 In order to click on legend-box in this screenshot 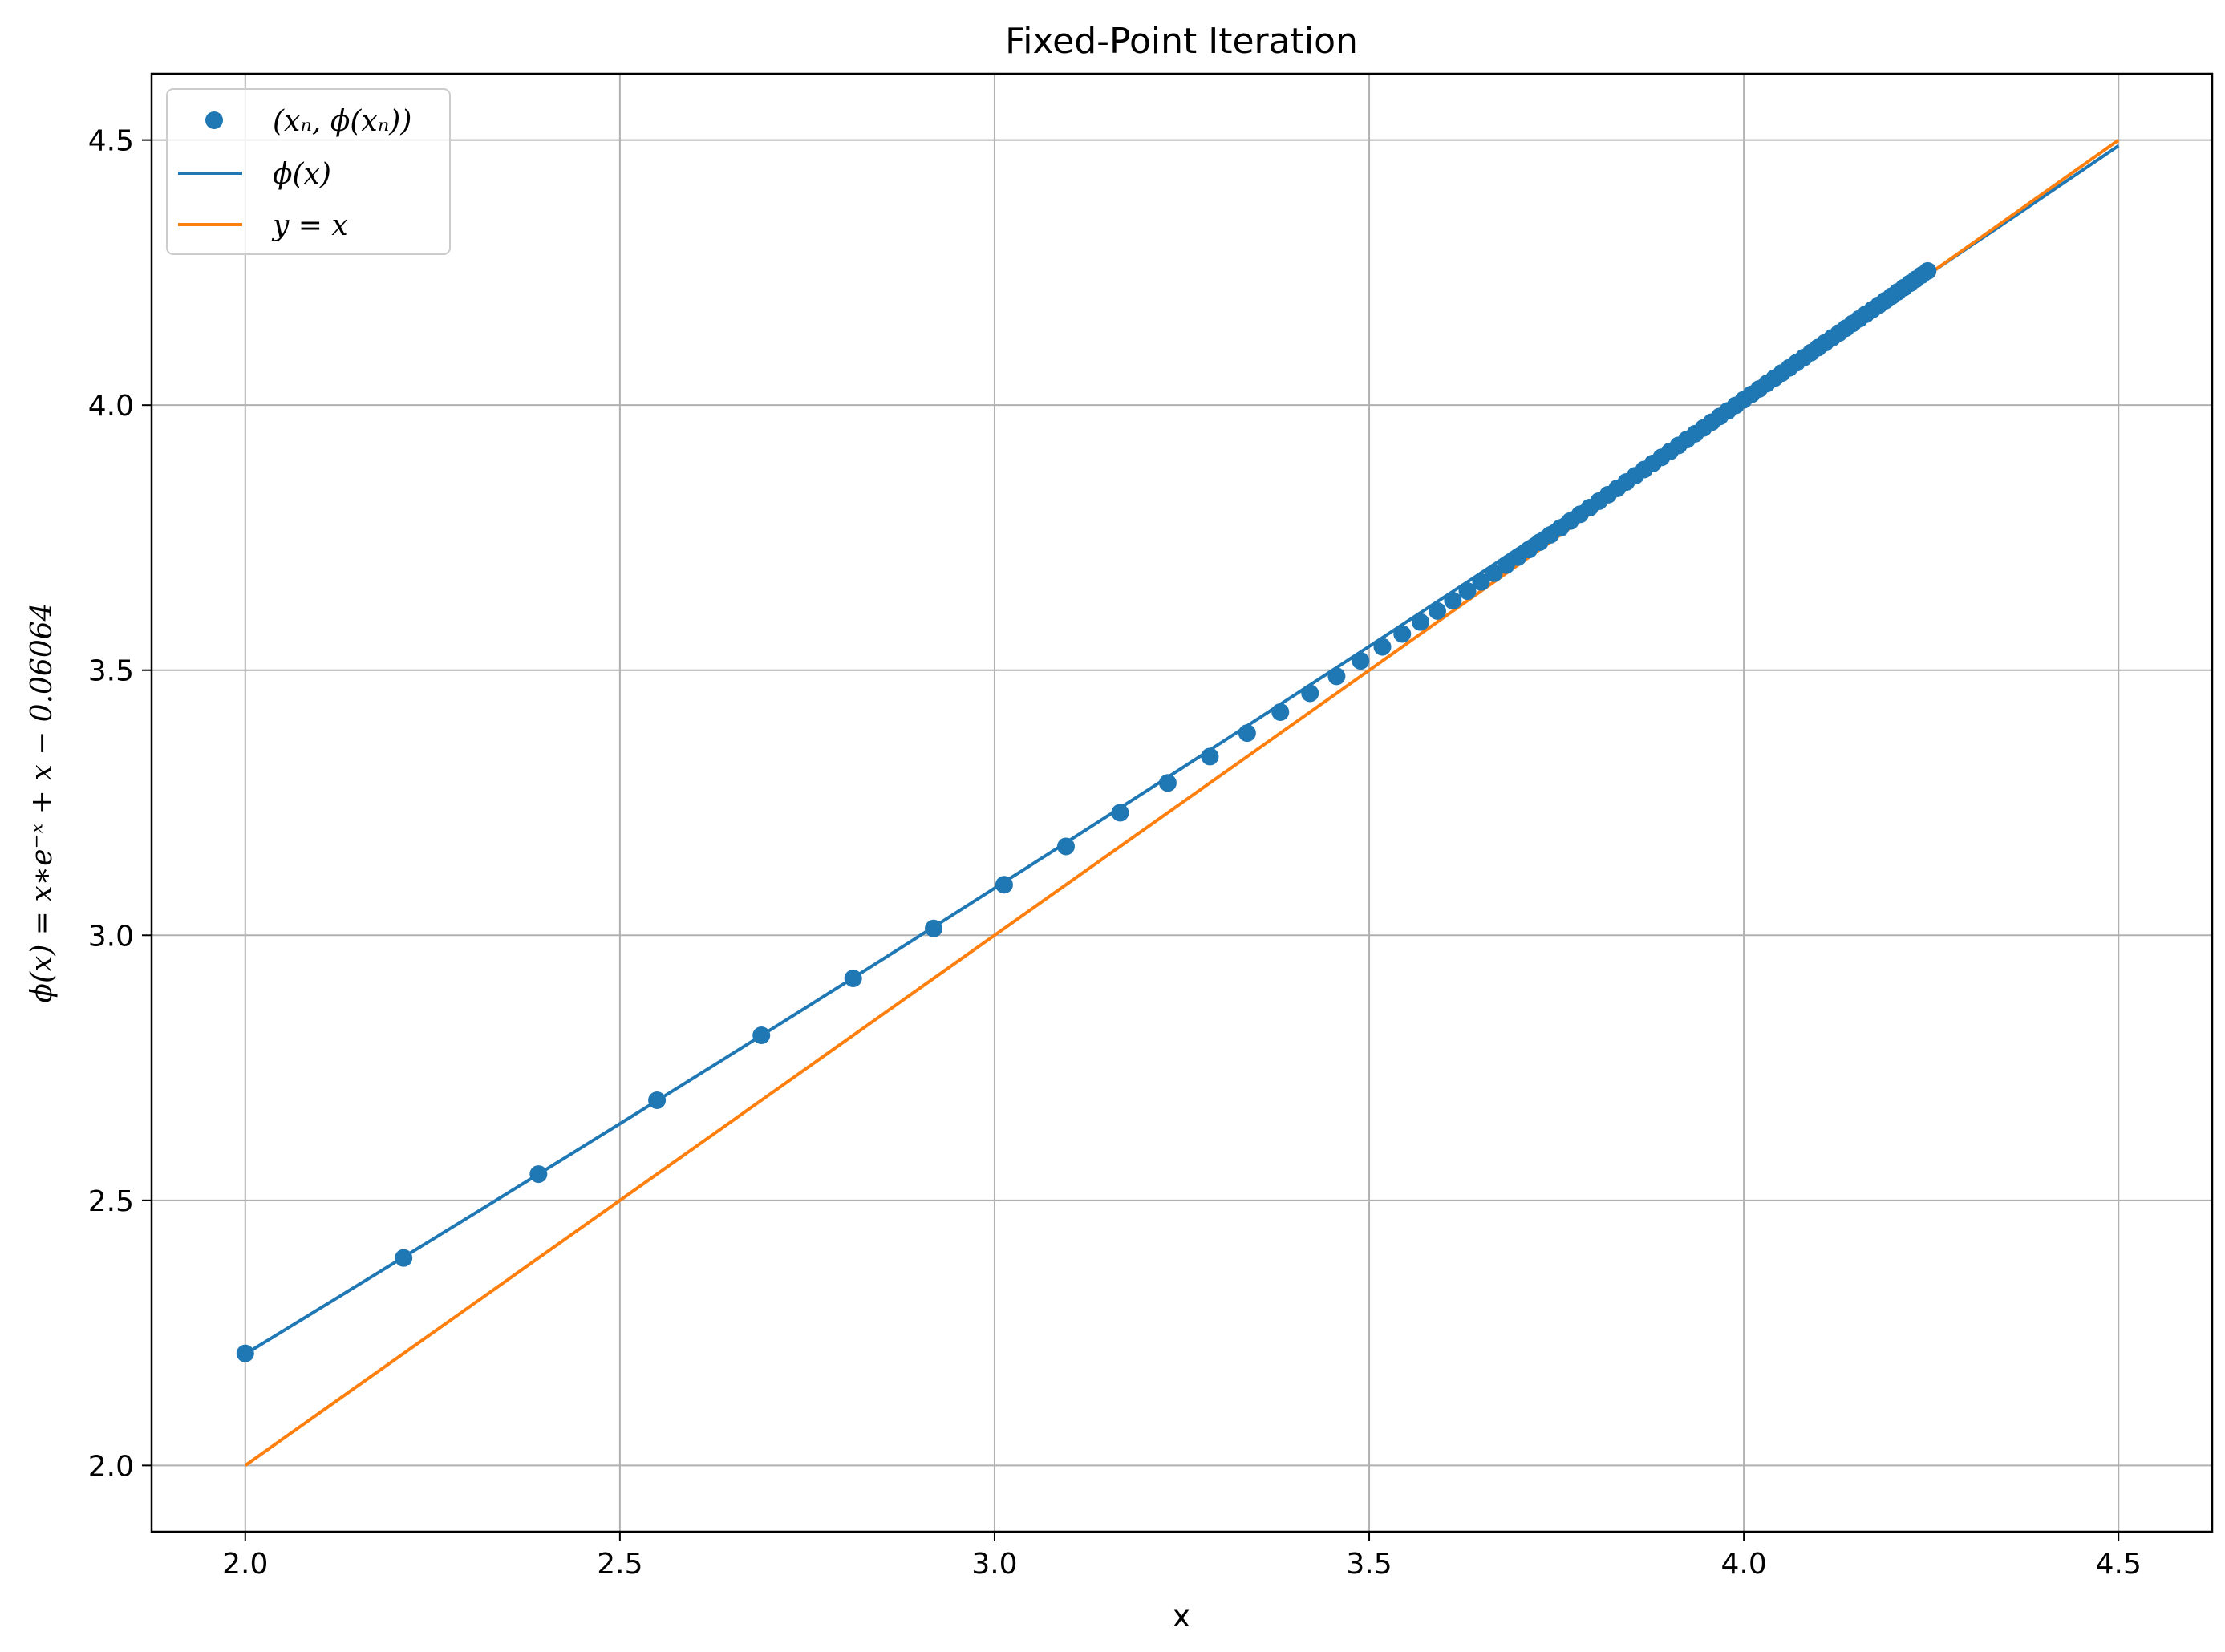, I will do `click(309, 171)`.